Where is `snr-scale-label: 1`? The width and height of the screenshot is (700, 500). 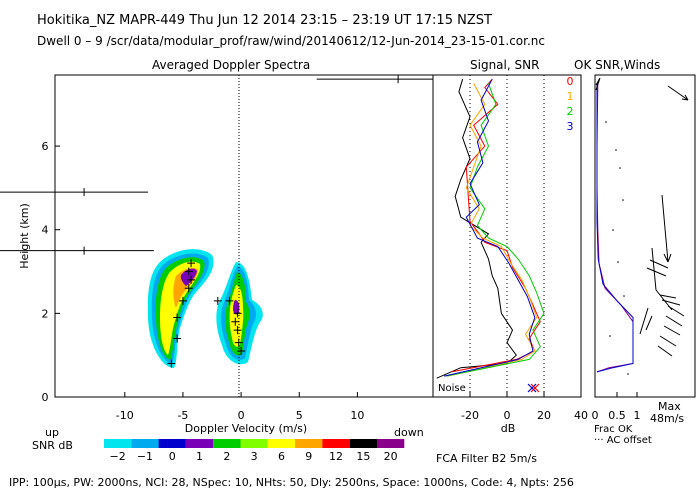
snr-scale-label: 1 is located at coordinates (199, 456).